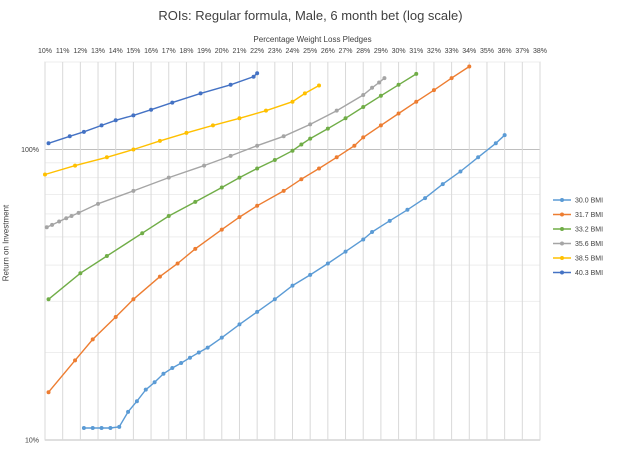  I want to click on x-axis-label: Percentage Weight Loss Pledges, so click(312, 39).